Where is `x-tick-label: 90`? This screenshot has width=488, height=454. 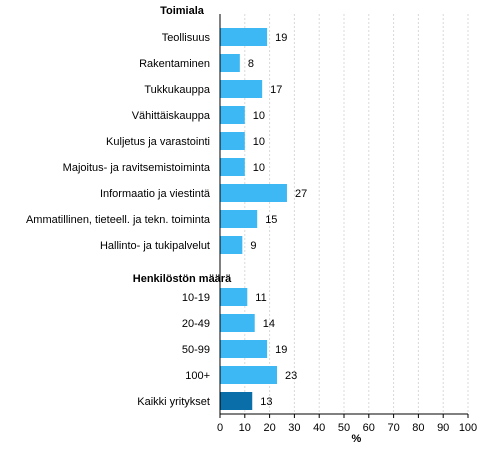
x-tick-label: 90 is located at coordinates (443, 428).